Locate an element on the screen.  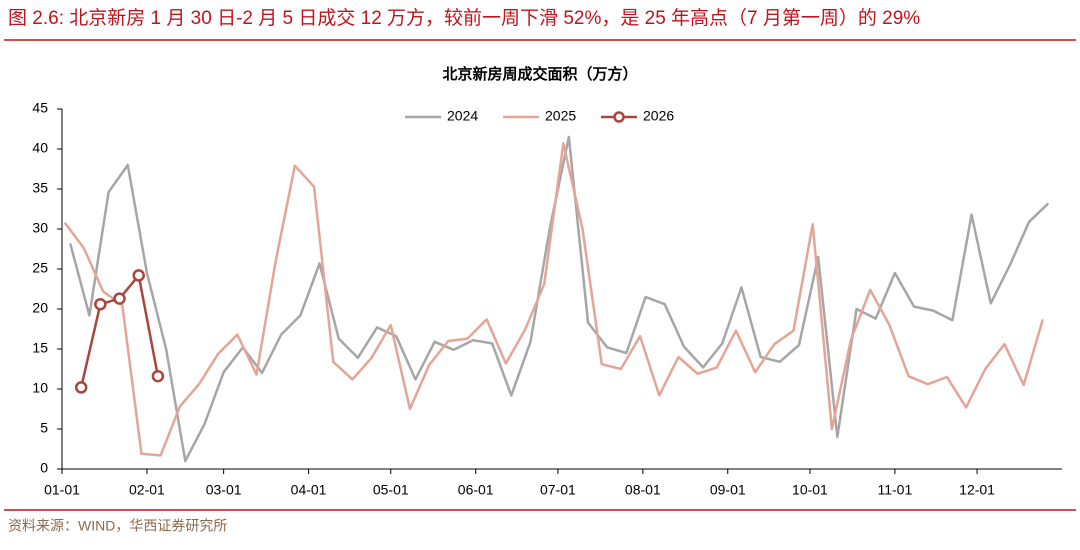
x-tick-label: 06-01 is located at coordinates (476, 490).